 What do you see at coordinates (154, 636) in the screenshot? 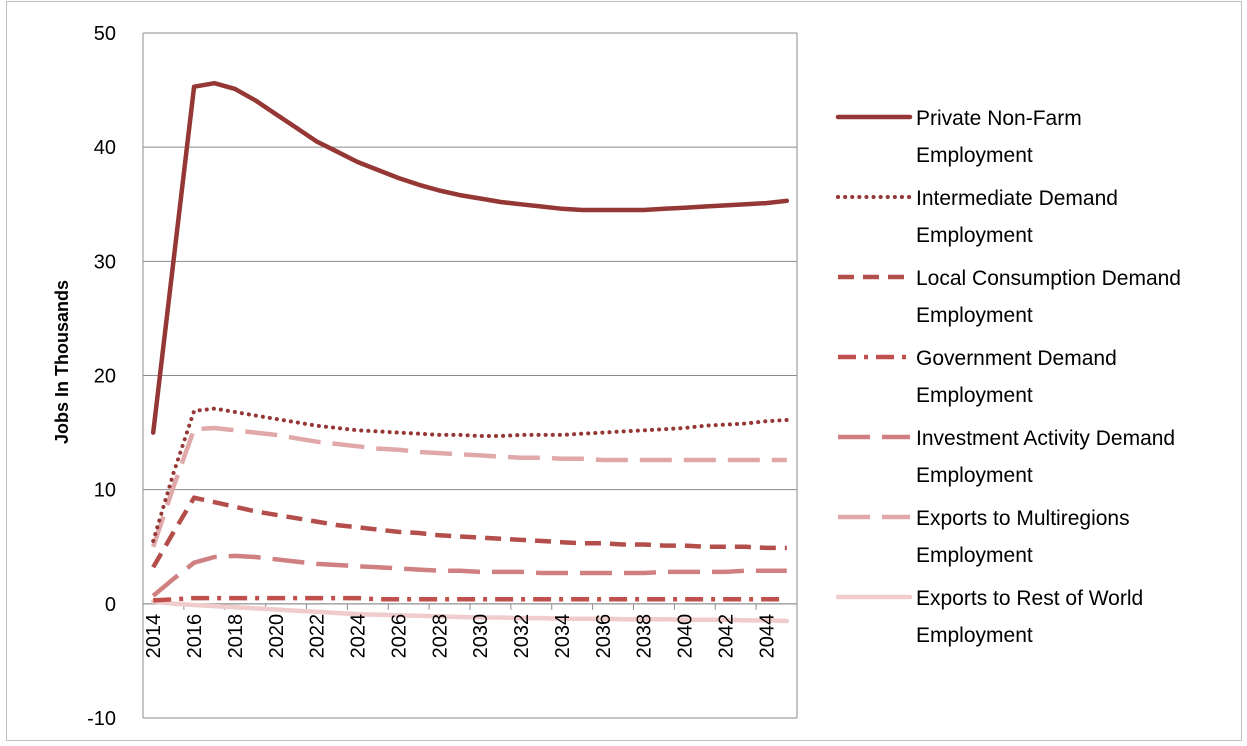
I see `x-tick-label: 2014` at bounding box center [154, 636].